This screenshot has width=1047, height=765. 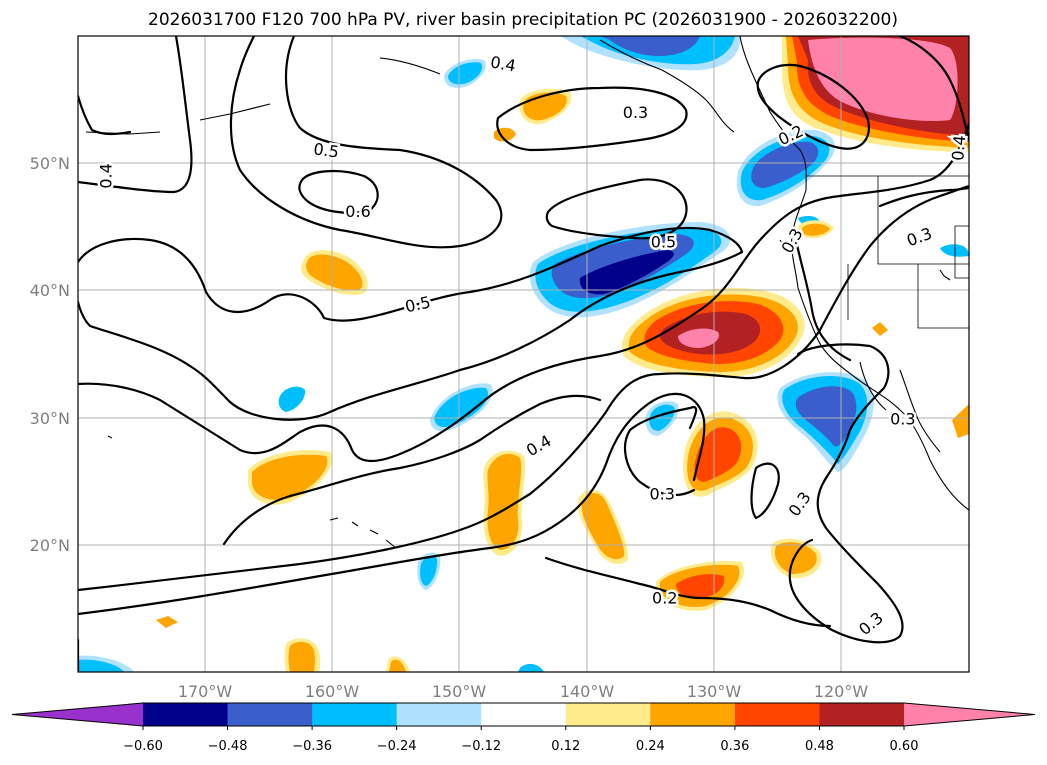 What do you see at coordinates (565, 746) in the screenshot?
I see `colorbar-tick-label: 0.12` at bounding box center [565, 746].